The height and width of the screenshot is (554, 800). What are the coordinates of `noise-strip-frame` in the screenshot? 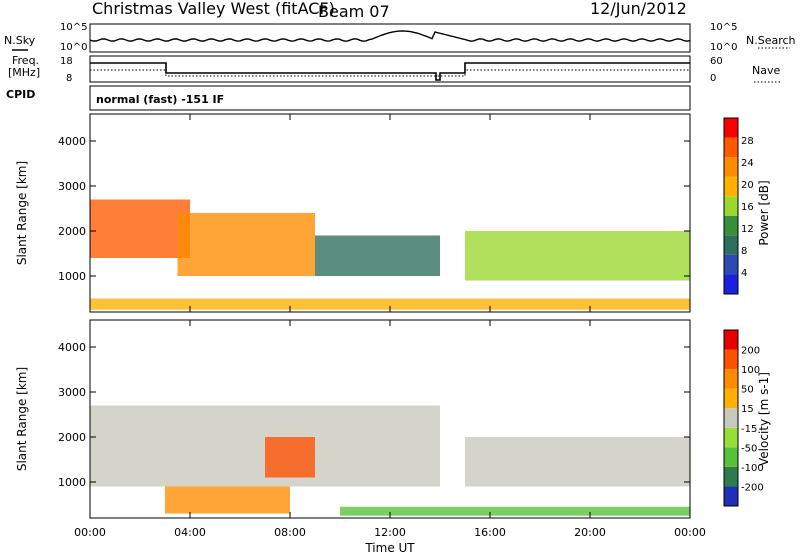 It's located at (390, 38).